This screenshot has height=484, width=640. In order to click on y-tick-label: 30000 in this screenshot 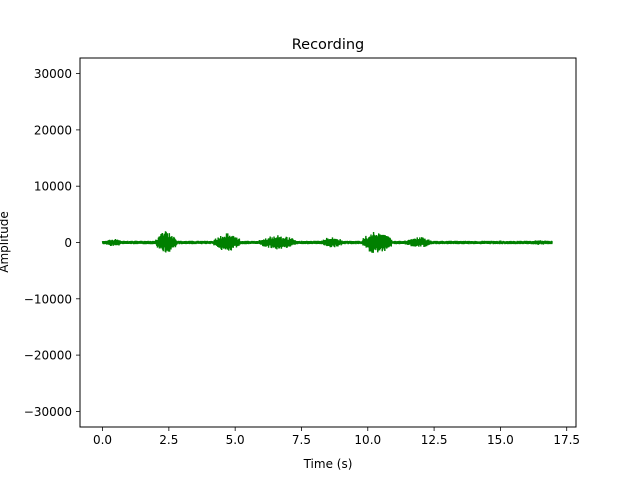, I will do `click(53, 74)`.